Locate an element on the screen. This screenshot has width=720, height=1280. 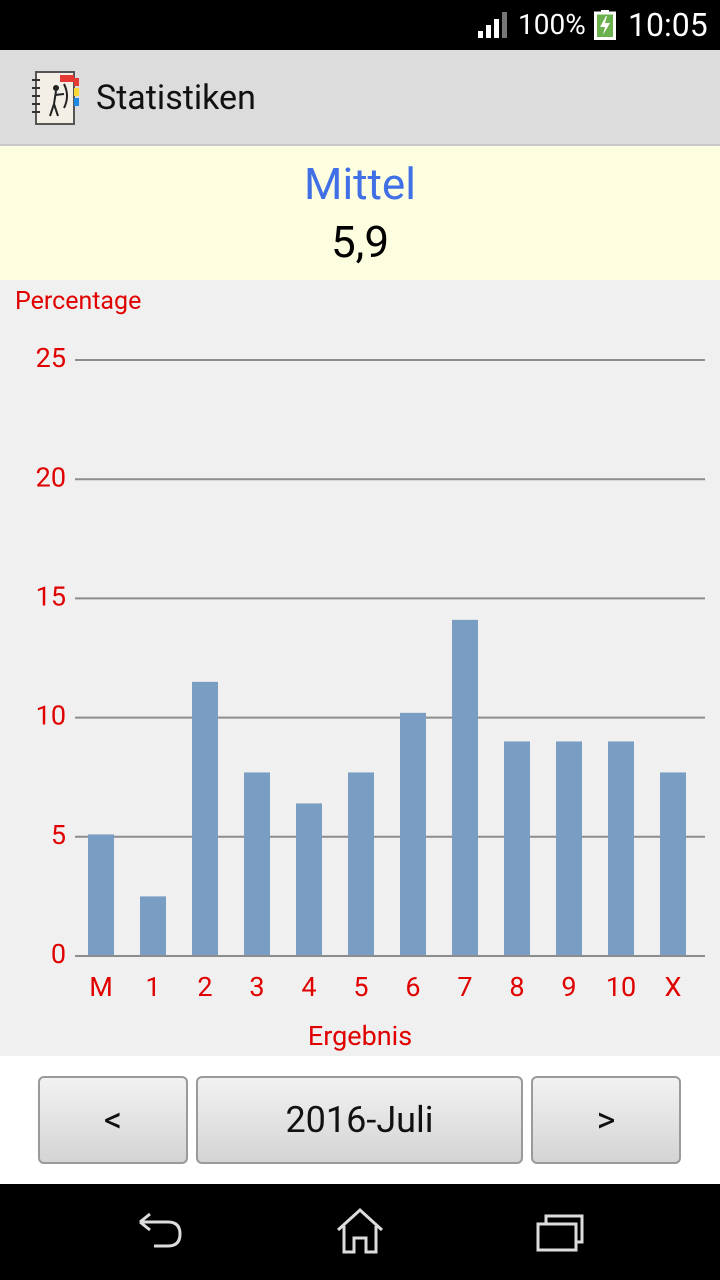
home-icon is located at coordinates (360, 1232).